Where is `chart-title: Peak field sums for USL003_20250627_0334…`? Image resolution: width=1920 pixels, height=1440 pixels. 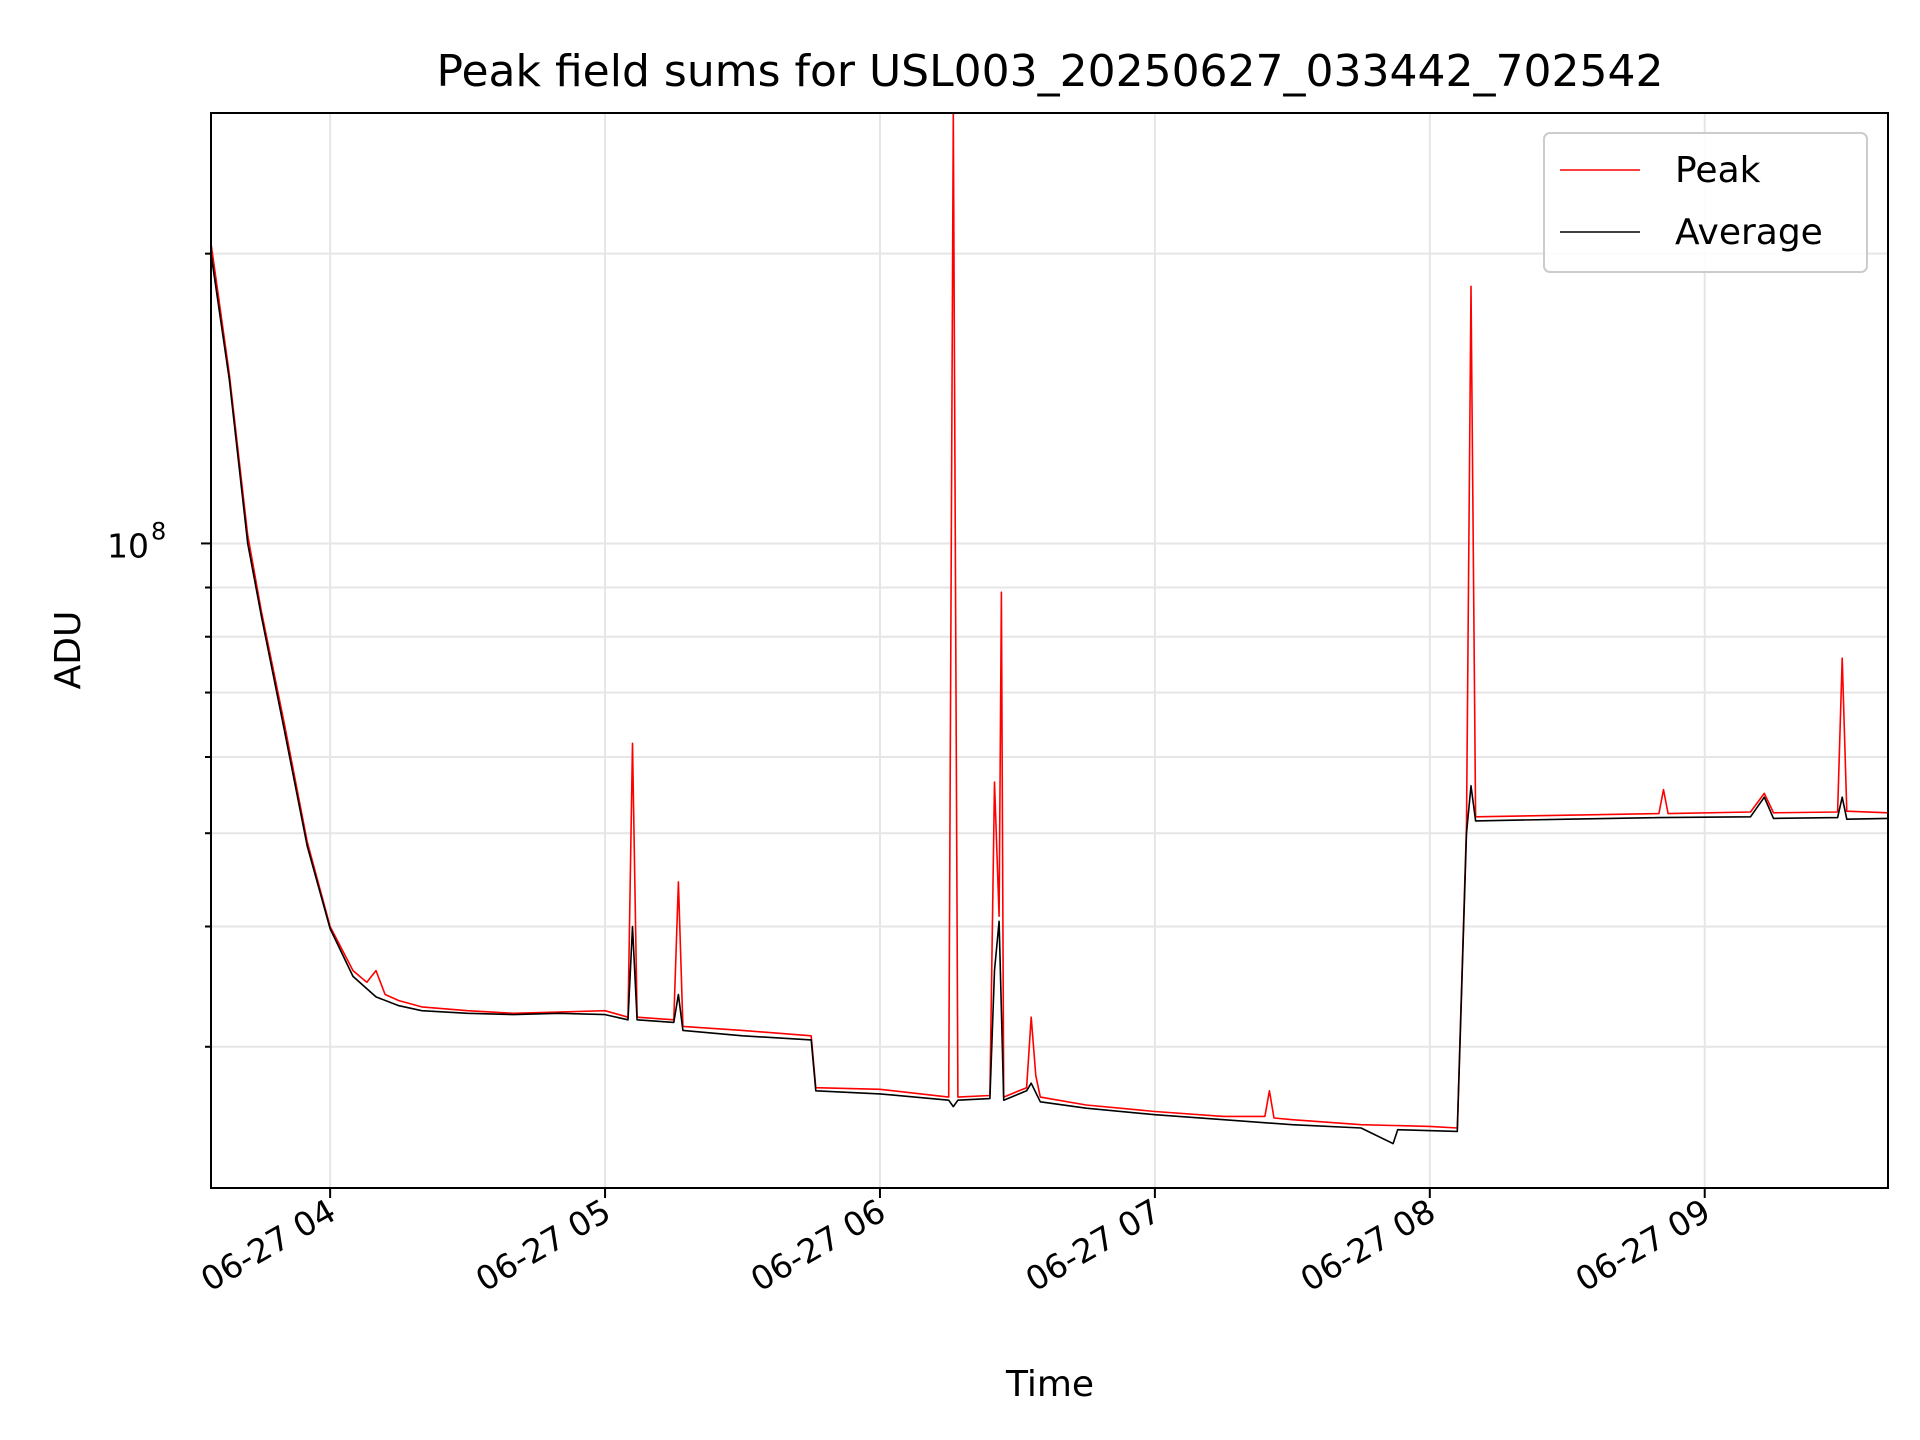 chart-title: Peak field sums for USL003_20250627_0334… is located at coordinates (1050, 71).